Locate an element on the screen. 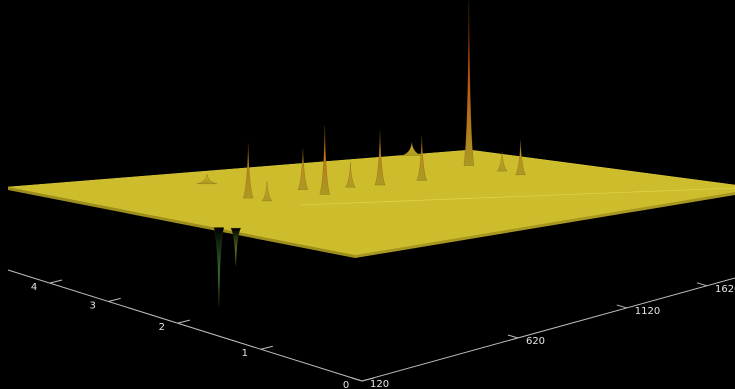 This screenshot has width=735, height=389. surface-ridge is located at coordinates (517, 196).